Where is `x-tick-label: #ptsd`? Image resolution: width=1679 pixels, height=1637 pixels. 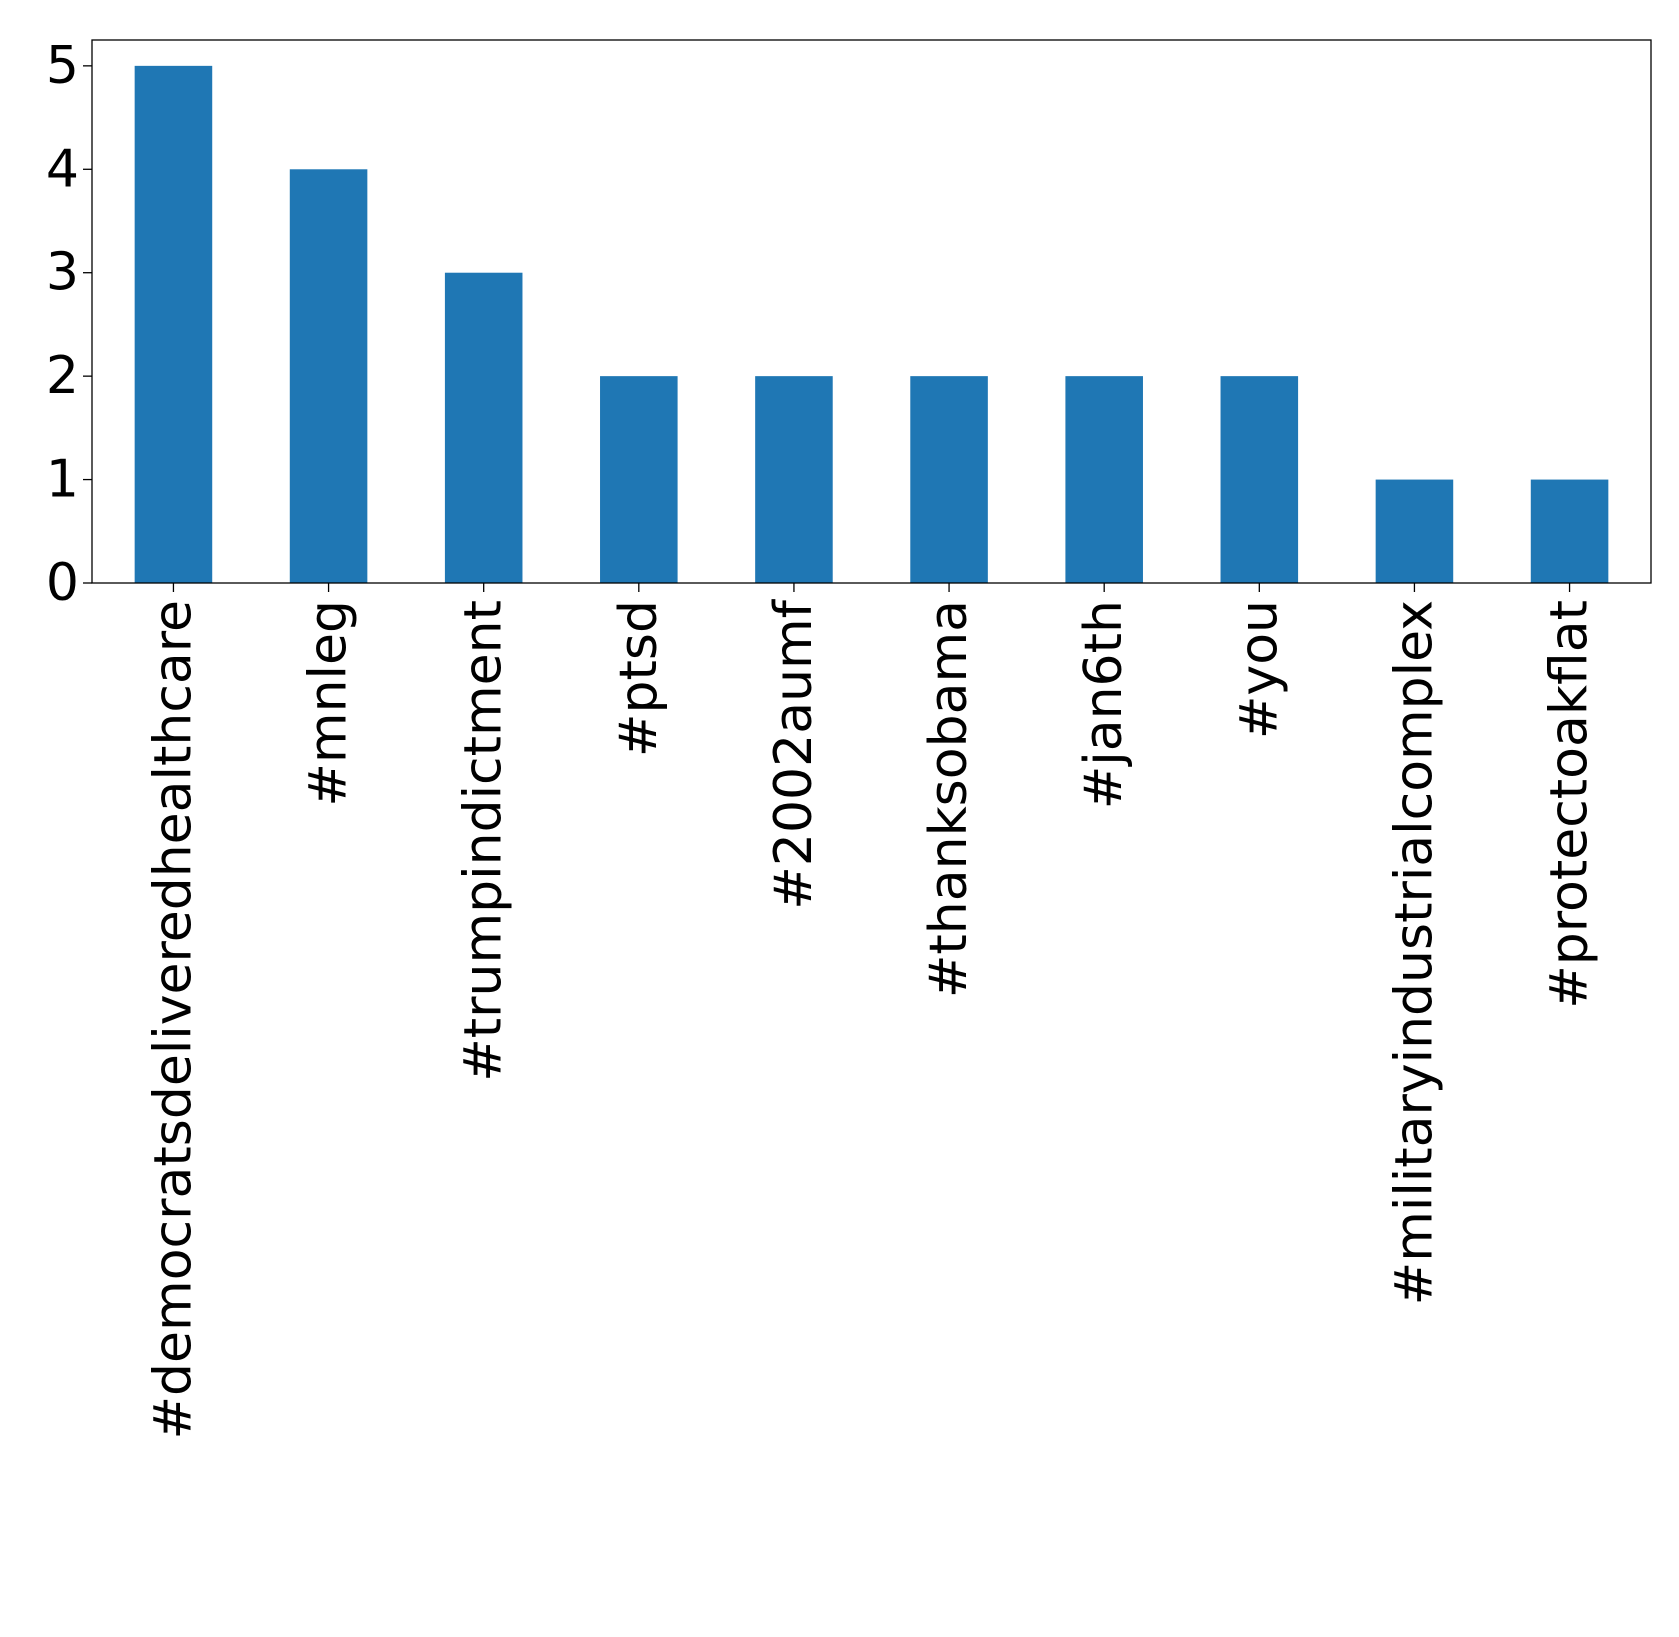 x-tick-label: #ptsd is located at coordinates (639, 678).